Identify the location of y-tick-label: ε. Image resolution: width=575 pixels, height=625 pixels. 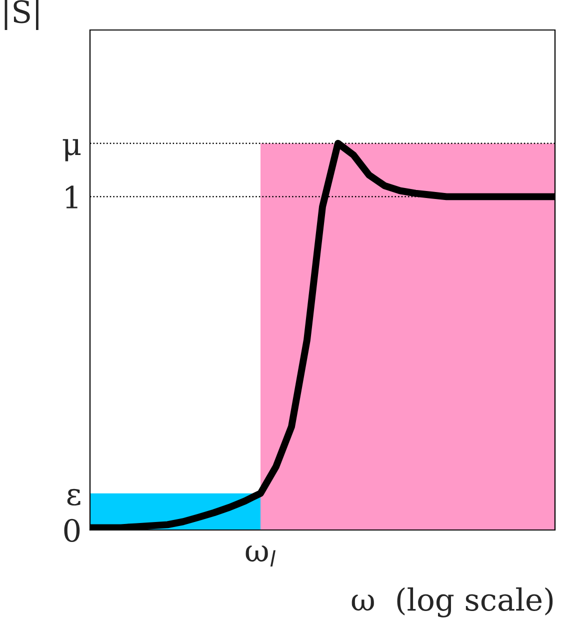
(73, 497).